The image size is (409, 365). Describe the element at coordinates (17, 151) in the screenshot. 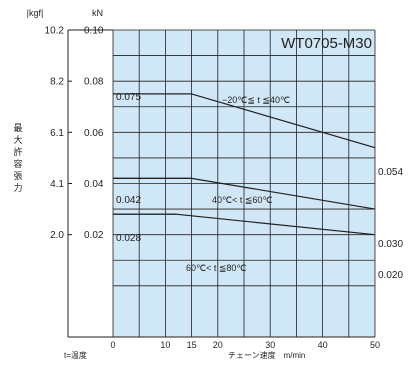

I see `y-axis-title-char: 許` at that location.